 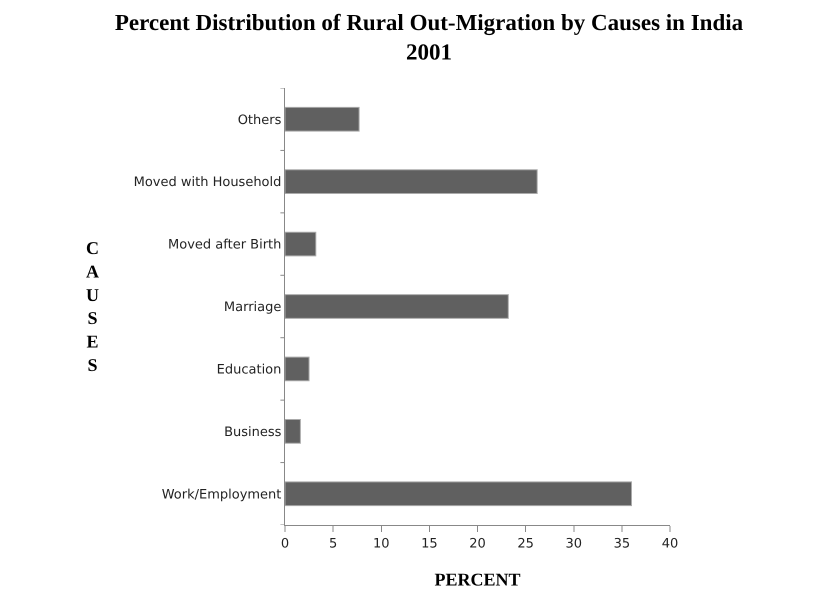 What do you see at coordinates (573, 544) in the screenshot?
I see `x-tick-label: 30` at bounding box center [573, 544].